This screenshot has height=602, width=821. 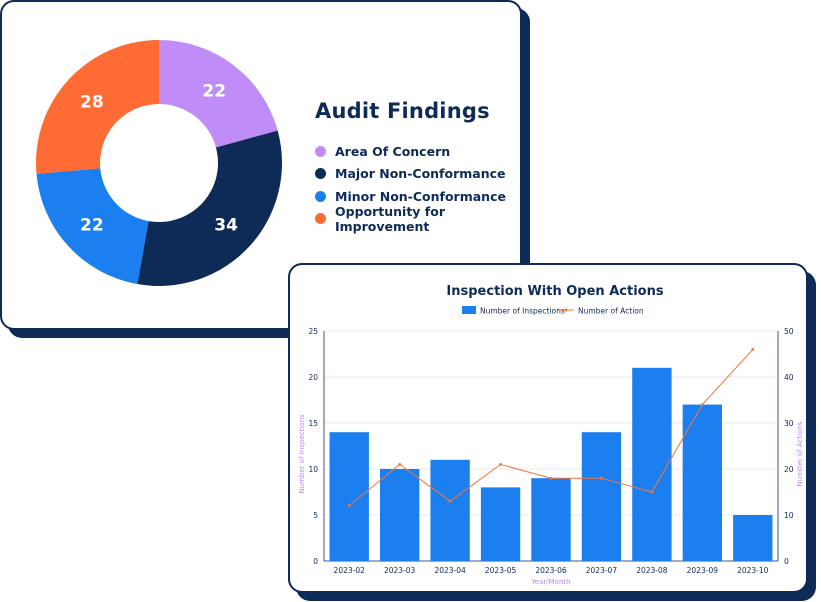 What do you see at coordinates (789, 515) in the screenshot?
I see `y2-tick-label: 10` at bounding box center [789, 515].